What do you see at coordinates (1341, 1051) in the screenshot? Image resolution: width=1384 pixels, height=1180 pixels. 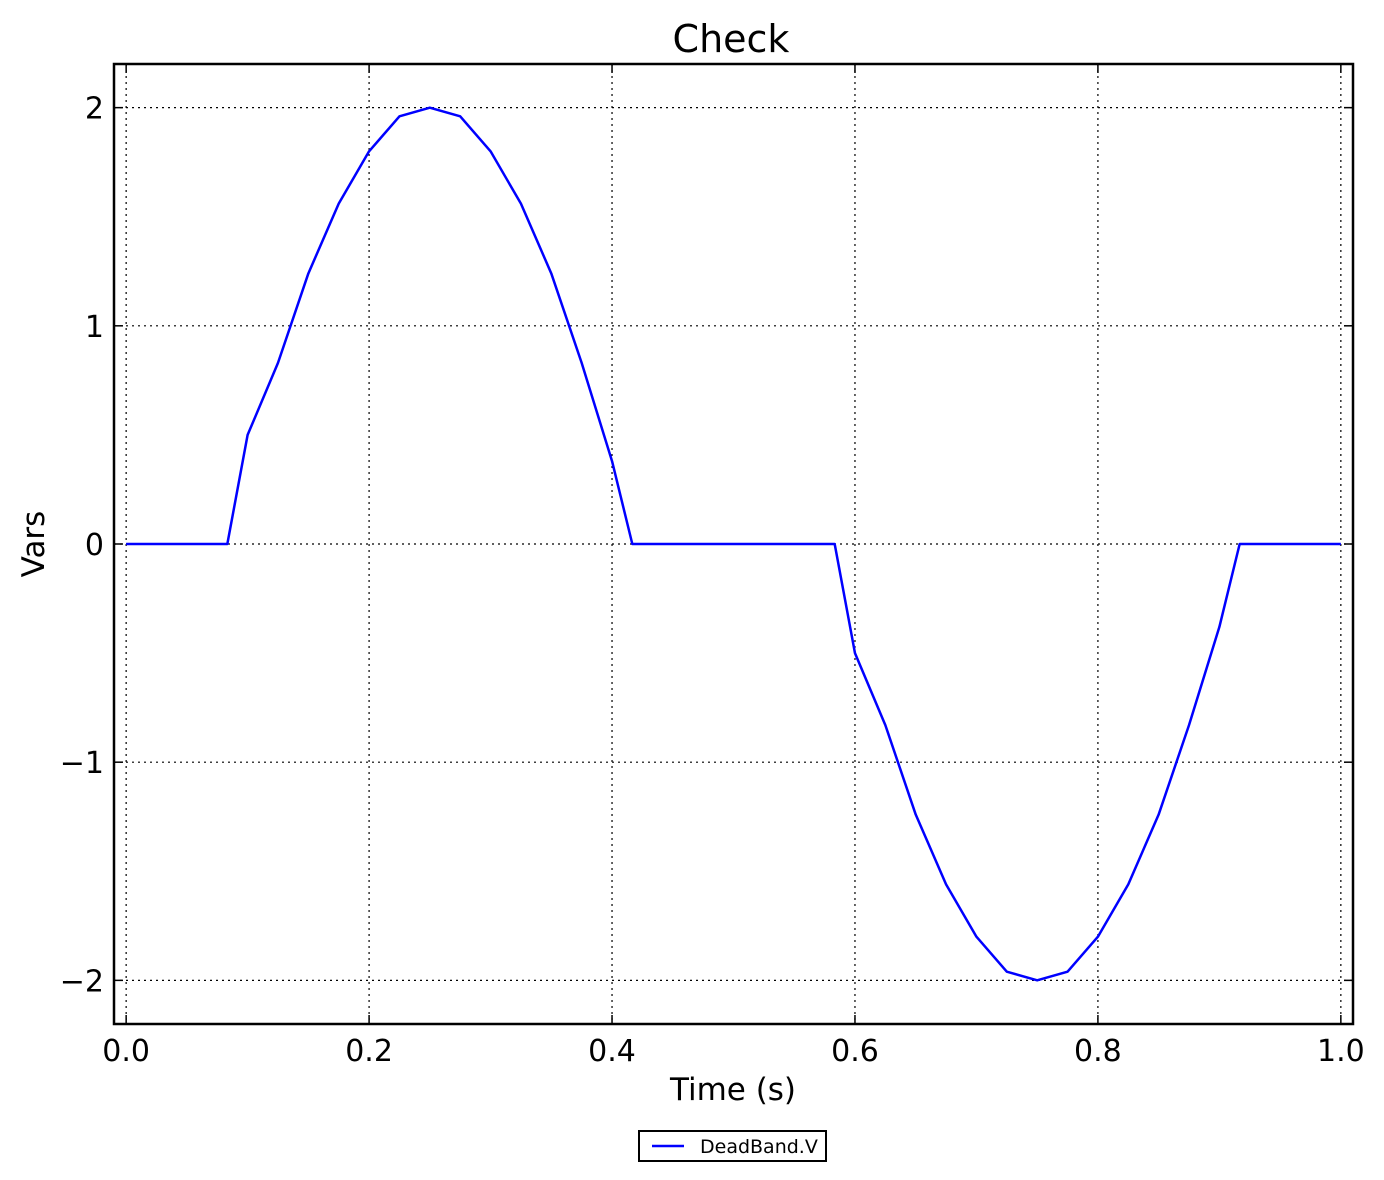 I see `x-tick-label: 1.0` at bounding box center [1341, 1051].